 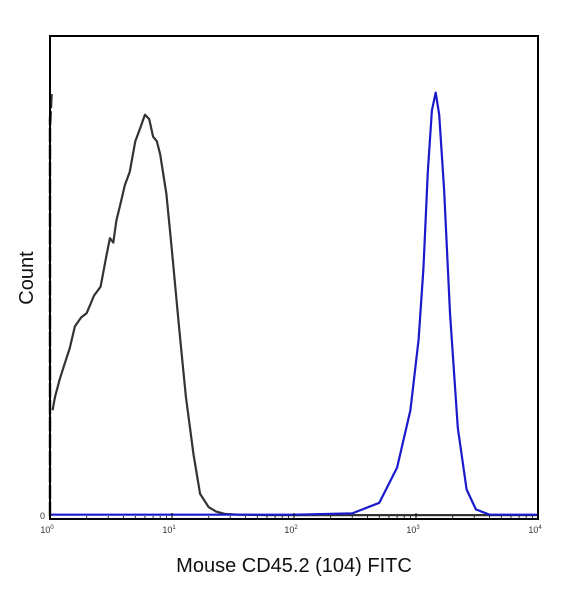 What do you see at coordinates (47, 530) in the screenshot?
I see `x-tick-label-0: 100` at bounding box center [47, 530].